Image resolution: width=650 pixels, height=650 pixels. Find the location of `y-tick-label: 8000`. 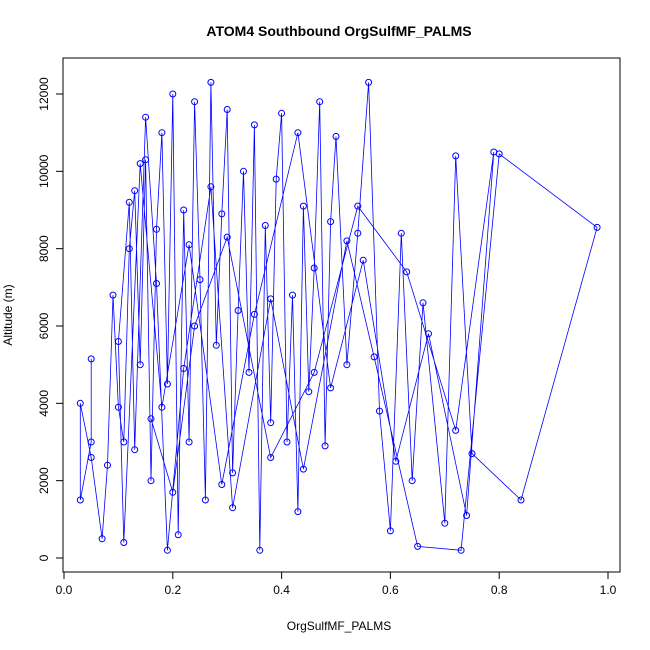

y-tick-label: 8000 is located at coordinates (44, 248).